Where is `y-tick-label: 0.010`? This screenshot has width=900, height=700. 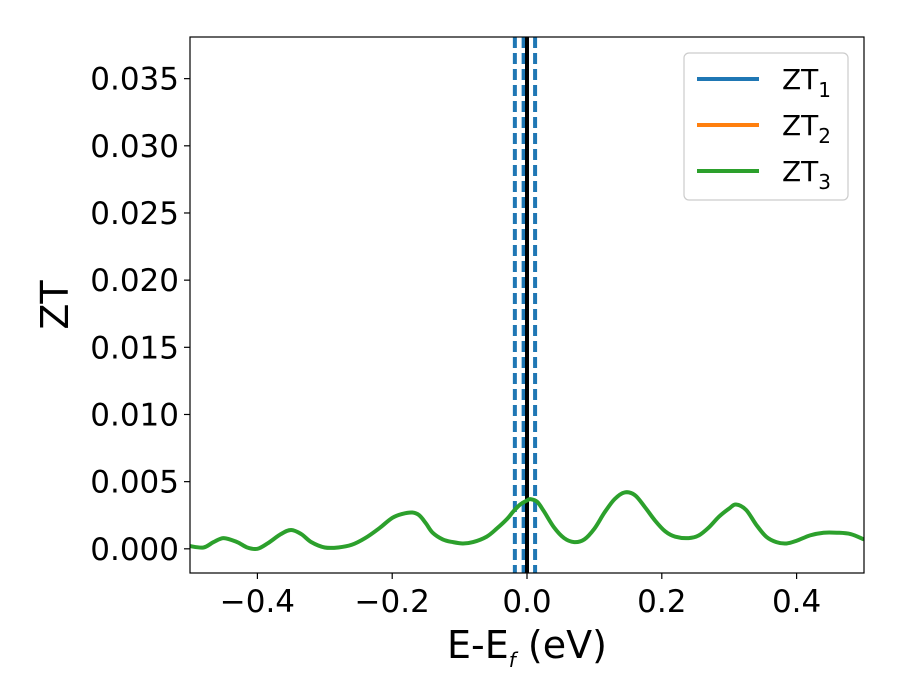
y-tick-label: 0.010 is located at coordinates (134, 415).